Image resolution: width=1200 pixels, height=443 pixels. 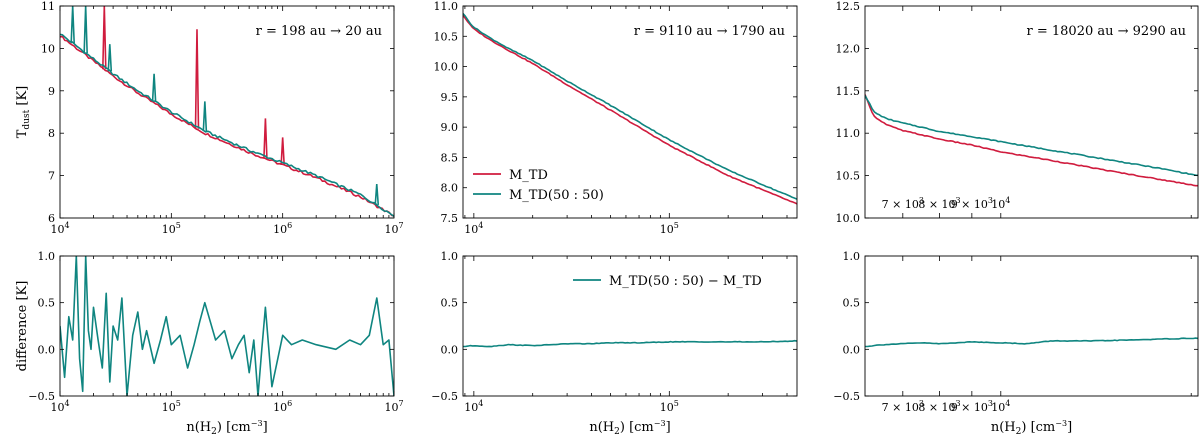 I want to click on y-tick-label: 8.5, so click(x=450, y=157).